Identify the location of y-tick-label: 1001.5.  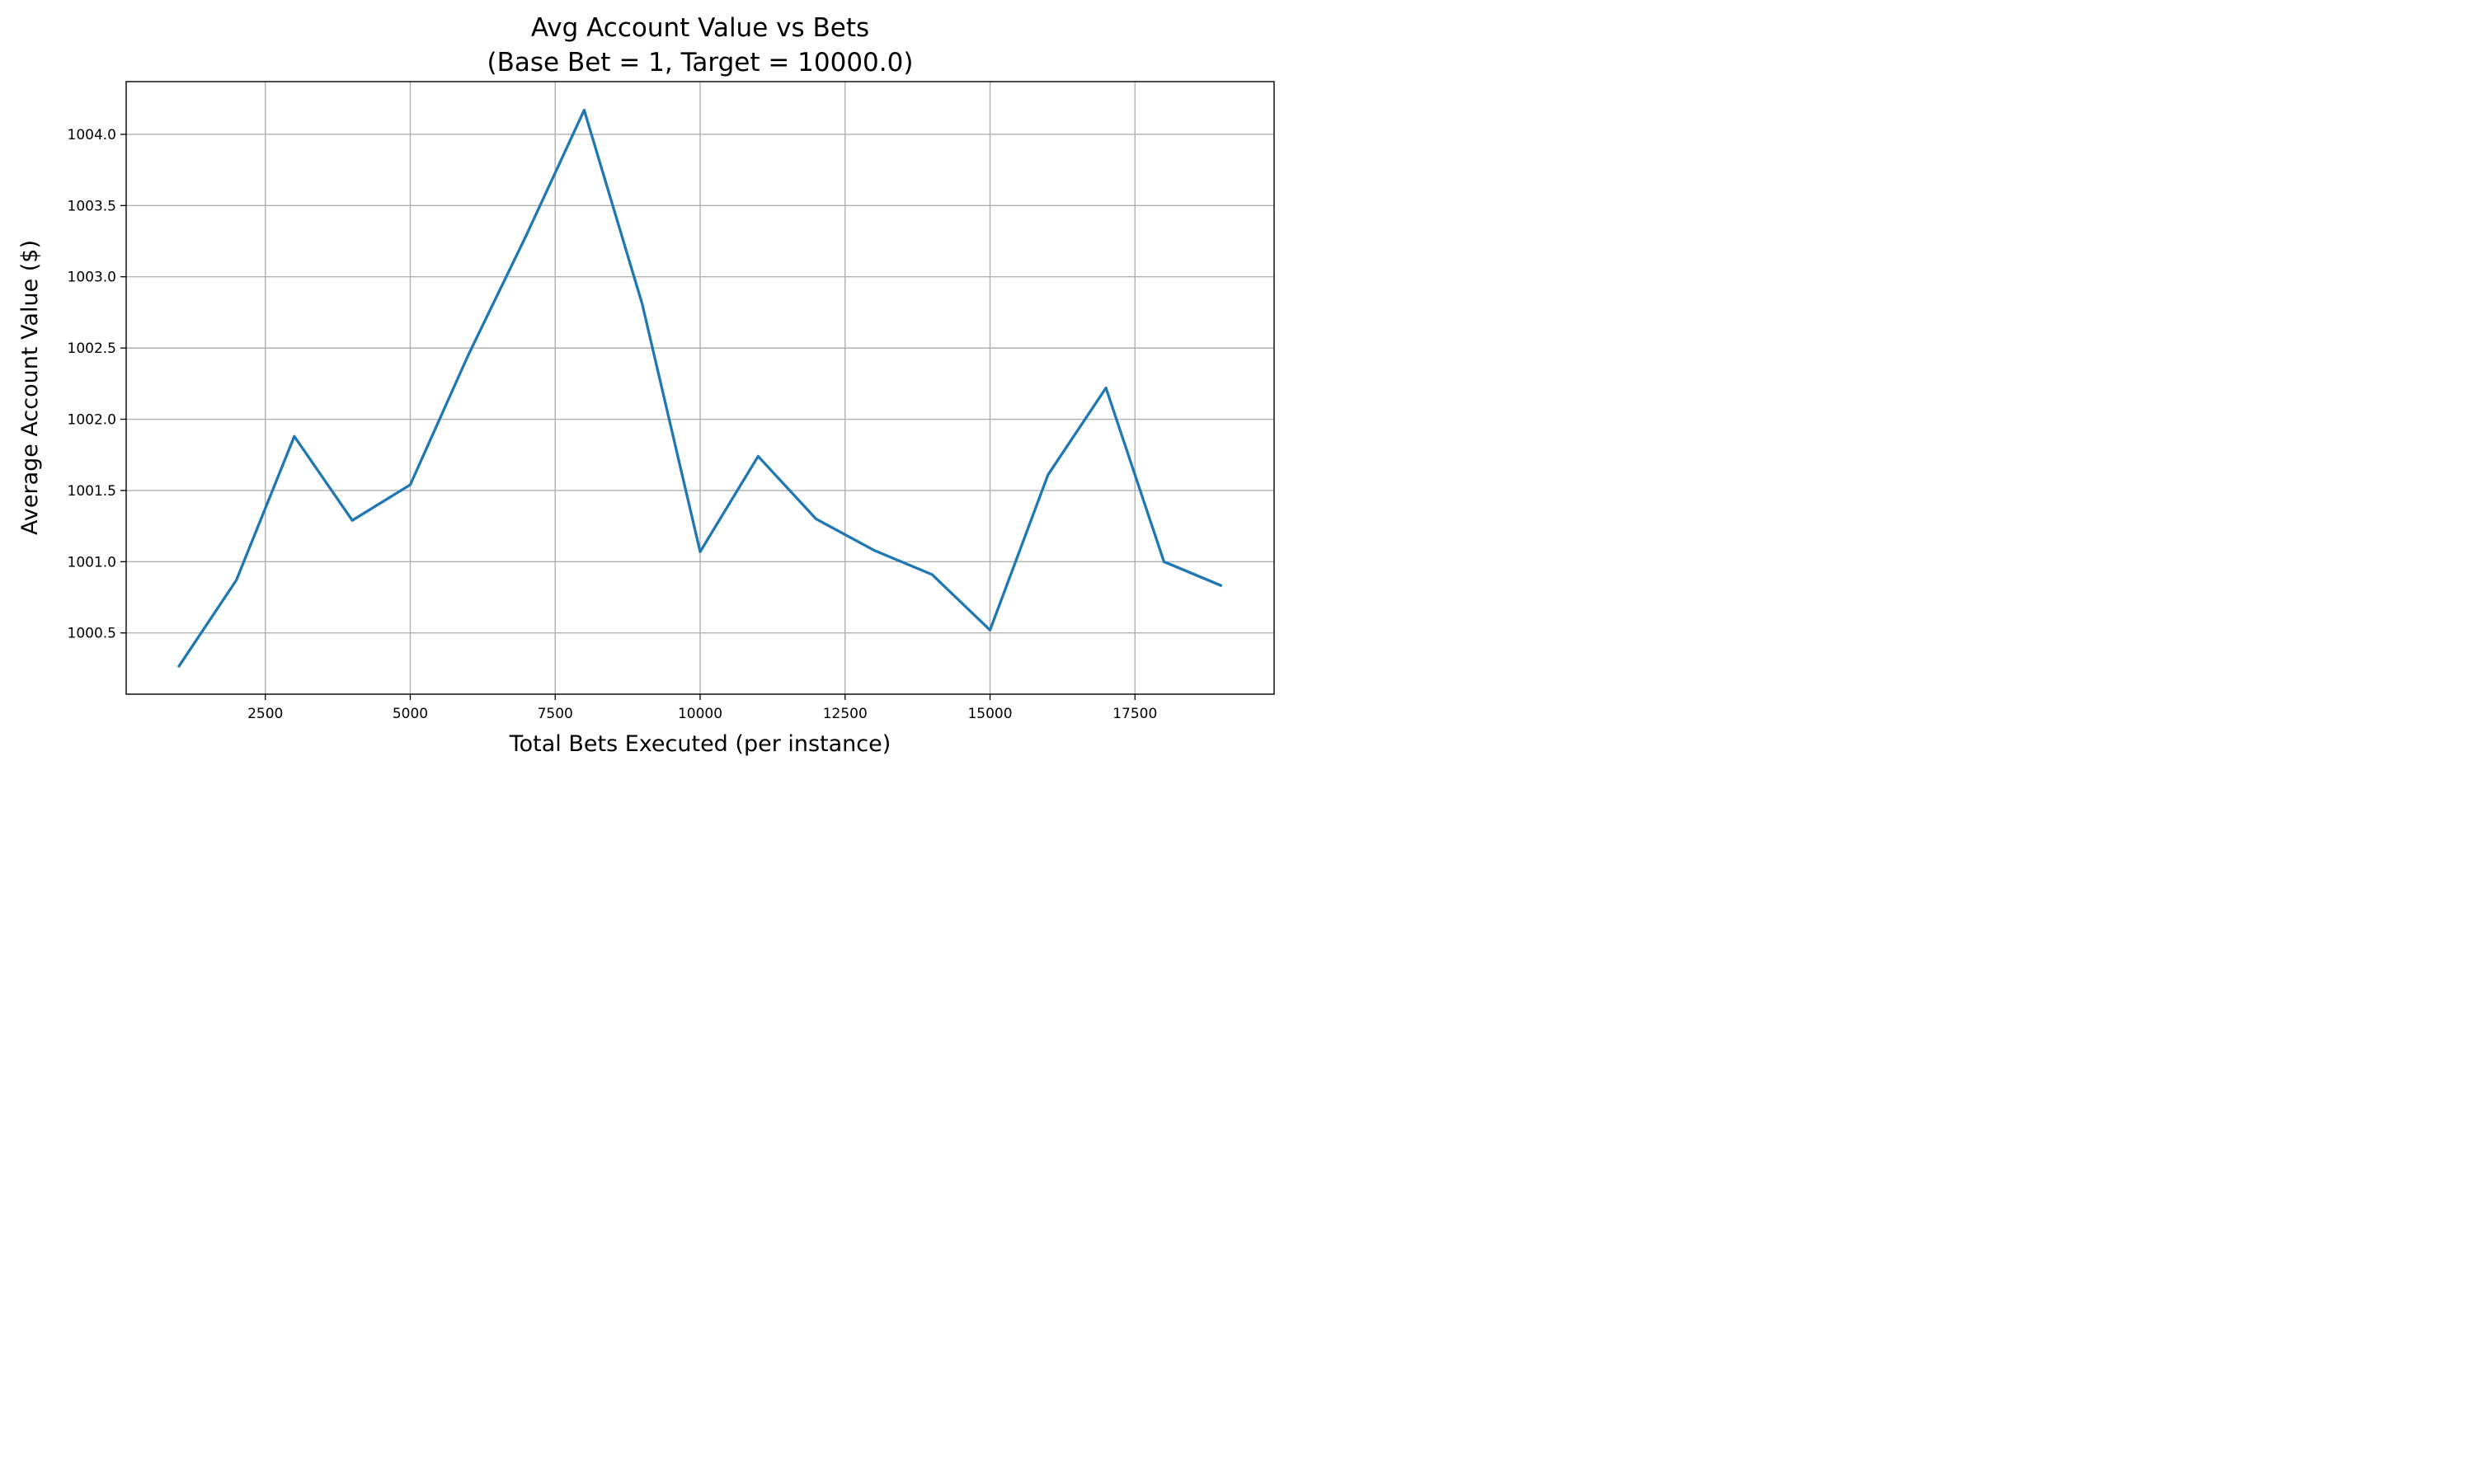
(92, 491).